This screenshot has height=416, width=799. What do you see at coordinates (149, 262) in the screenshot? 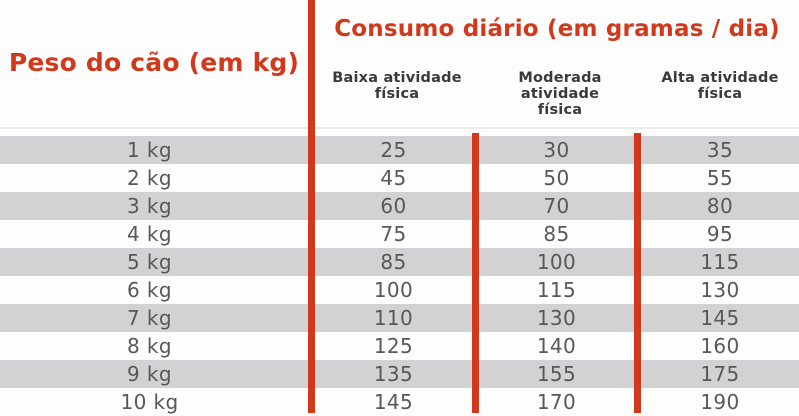
I see `weight-cell: 5 kg` at bounding box center [149, 262].